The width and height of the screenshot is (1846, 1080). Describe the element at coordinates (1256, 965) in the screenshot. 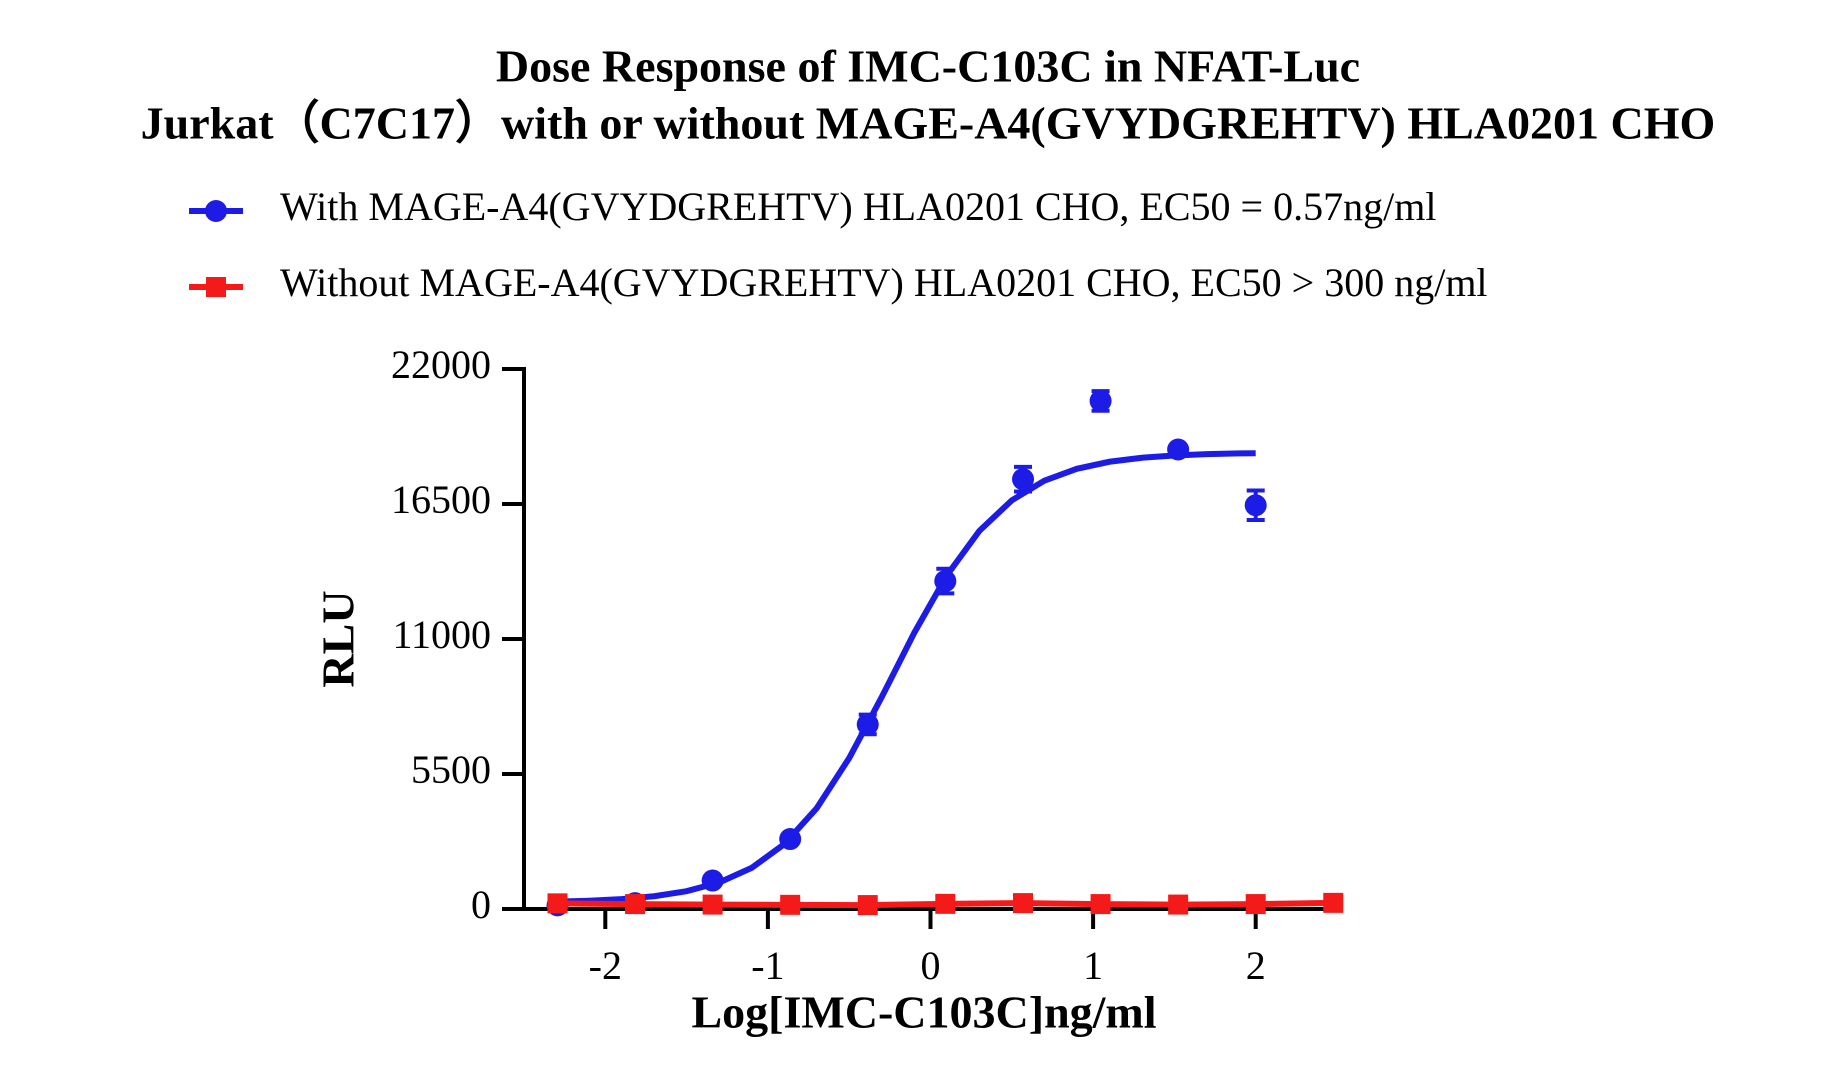

I see `x-tick-label: 2` at that location.